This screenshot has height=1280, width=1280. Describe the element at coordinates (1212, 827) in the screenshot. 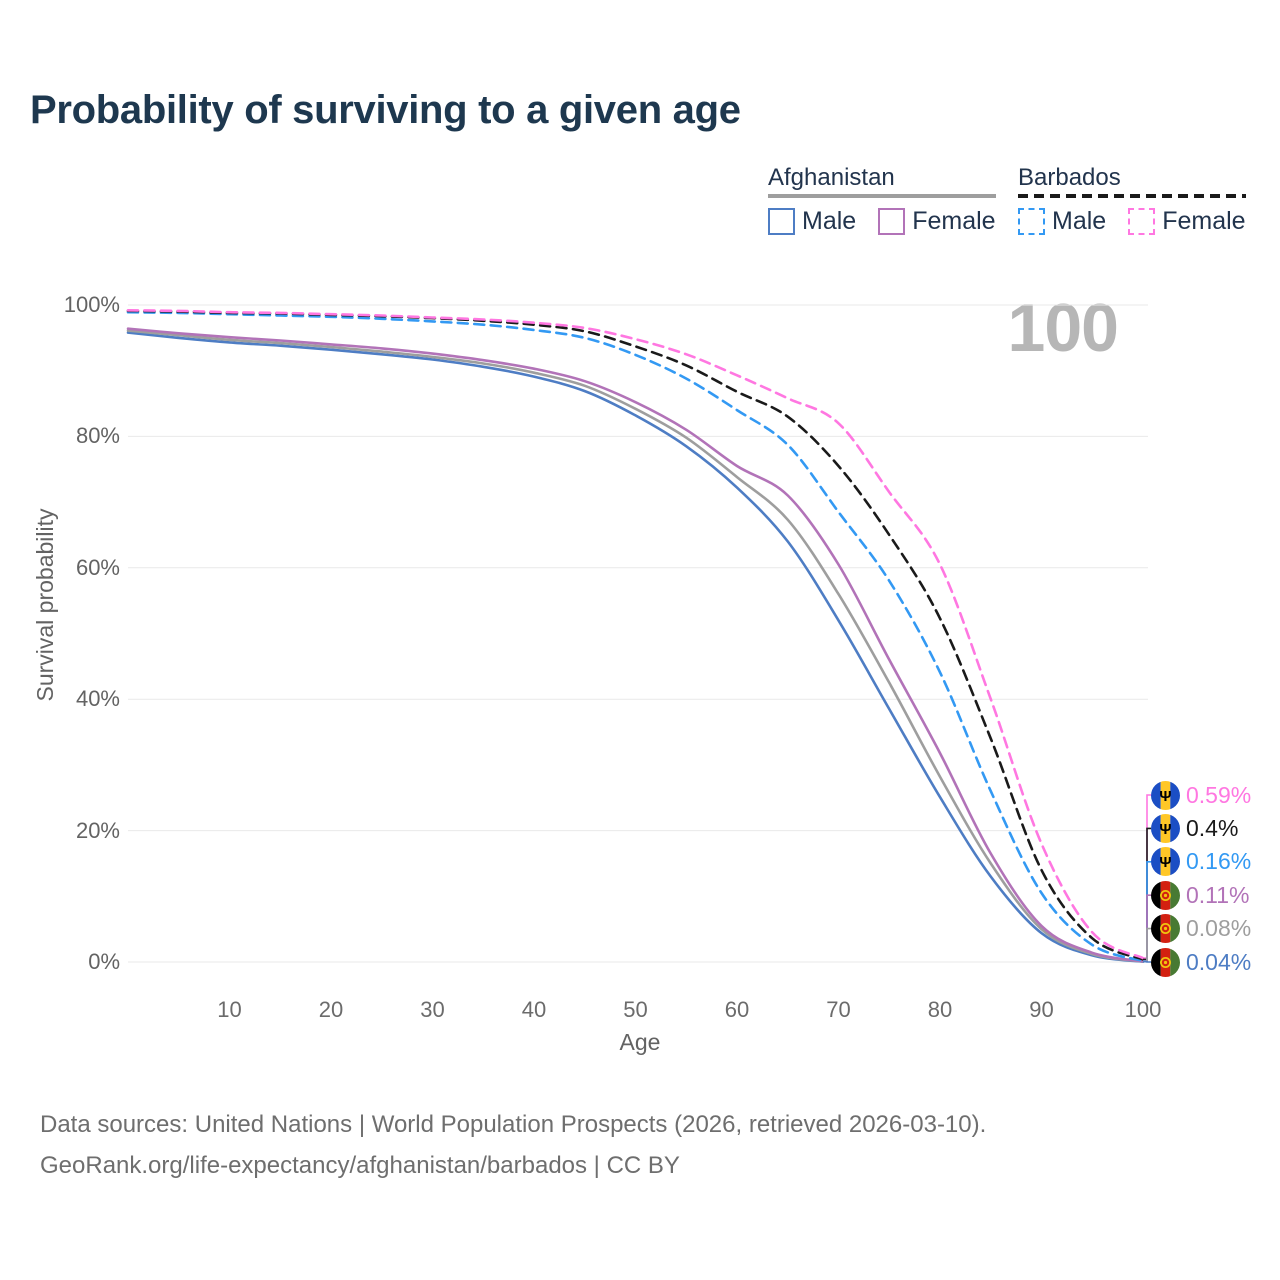

I see `end-label-barbados-both-sexes: 0.4%` at that location.